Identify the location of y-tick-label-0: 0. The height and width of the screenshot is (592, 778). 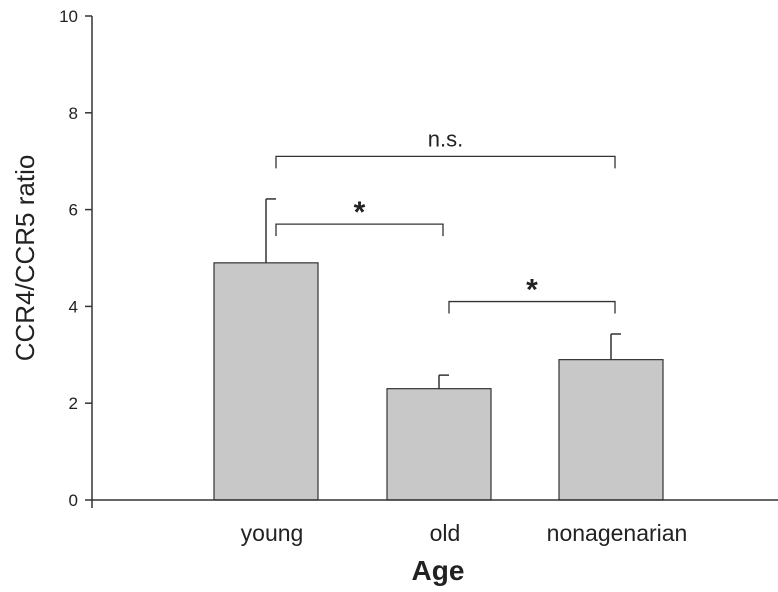
(73, 500).